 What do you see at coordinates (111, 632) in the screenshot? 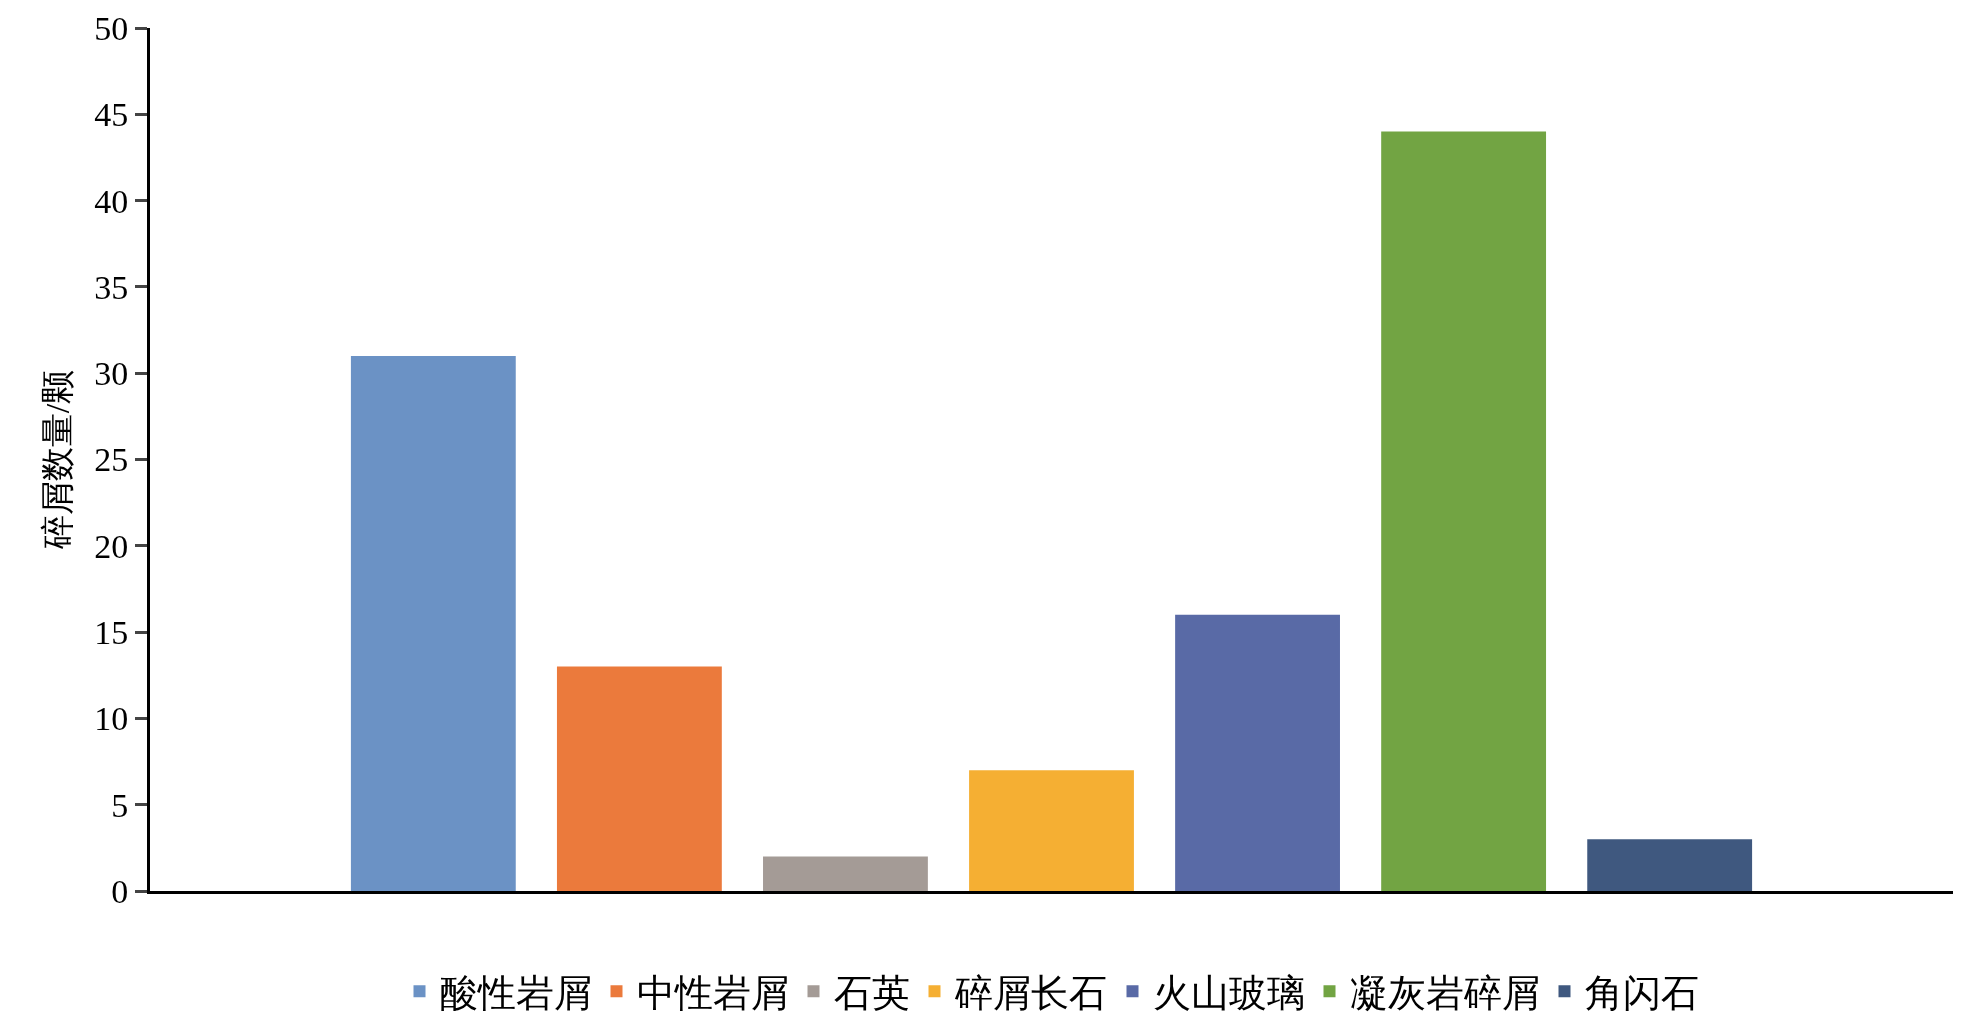
I see `y-tick-label: 15` at bounding box center [111, 632].